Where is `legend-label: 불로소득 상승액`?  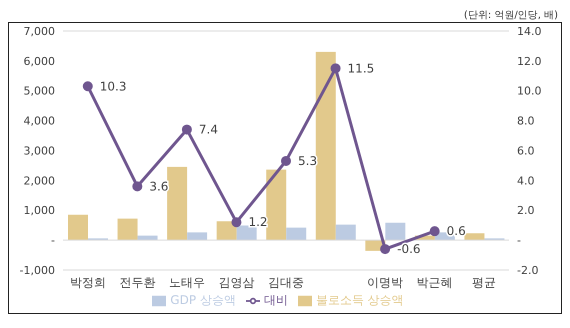
legend-label: 불로소득 상승액 is located at coordinates (360, 300).